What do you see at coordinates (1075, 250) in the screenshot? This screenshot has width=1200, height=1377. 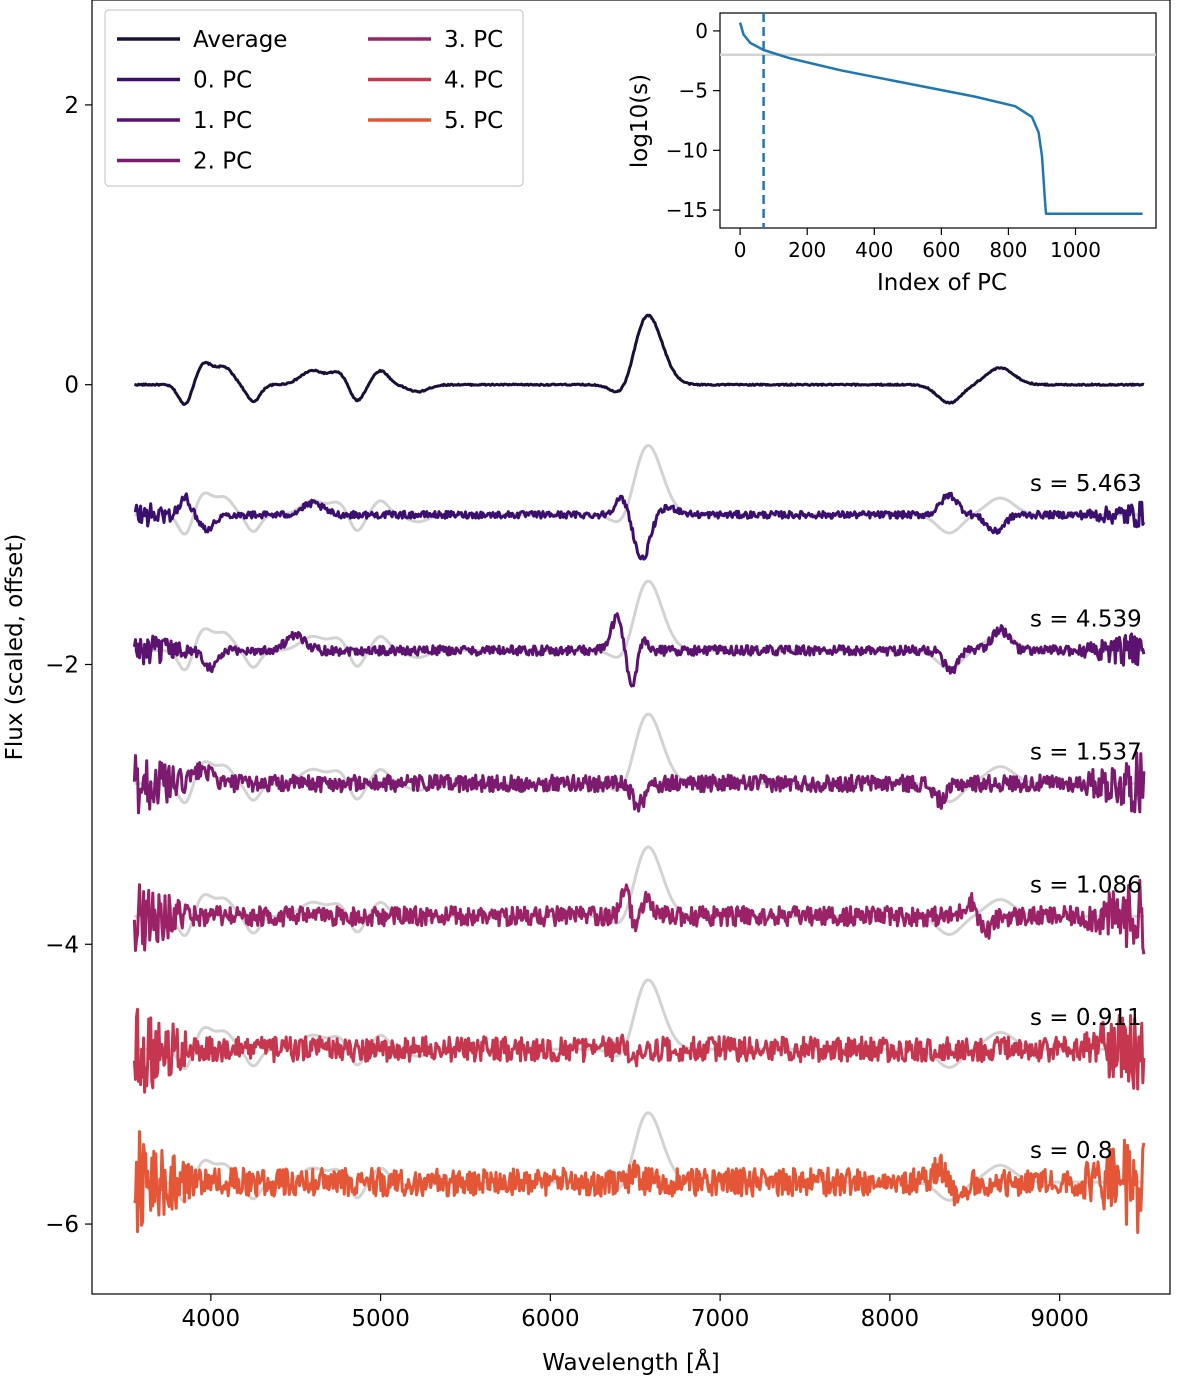 I see `inset-x-tick-label: 1000` at bounding box center [1075, 250].